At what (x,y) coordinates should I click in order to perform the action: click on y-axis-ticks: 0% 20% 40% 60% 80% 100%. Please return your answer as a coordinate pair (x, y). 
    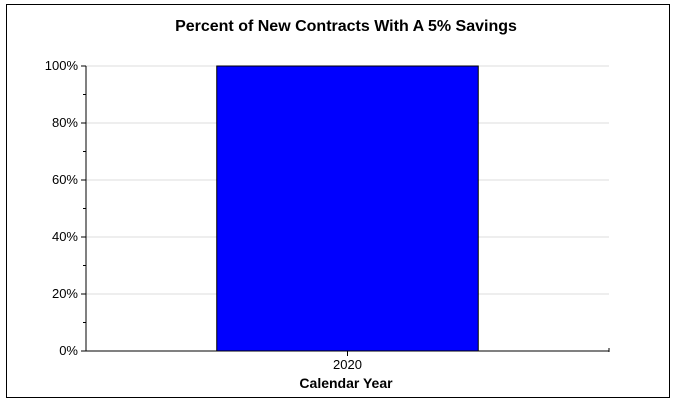
    Looking at the image, I should click on (65, 208).